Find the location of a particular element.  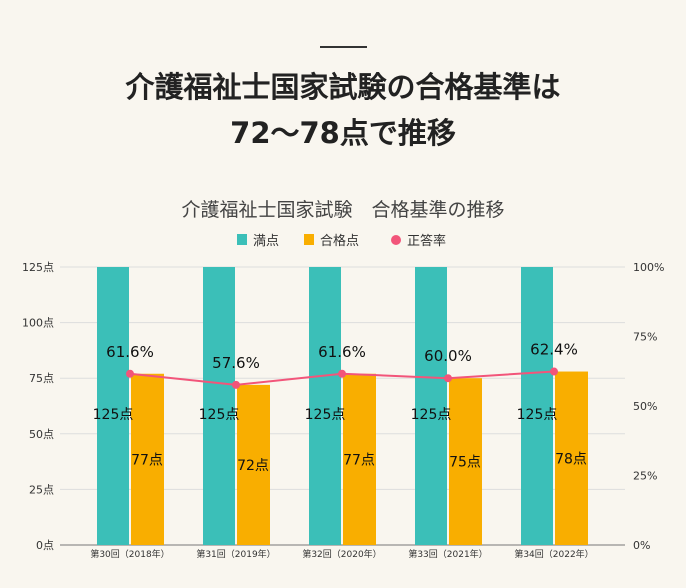

heading-line2: 72～78点で推移 is located at coordinates (343, 133).